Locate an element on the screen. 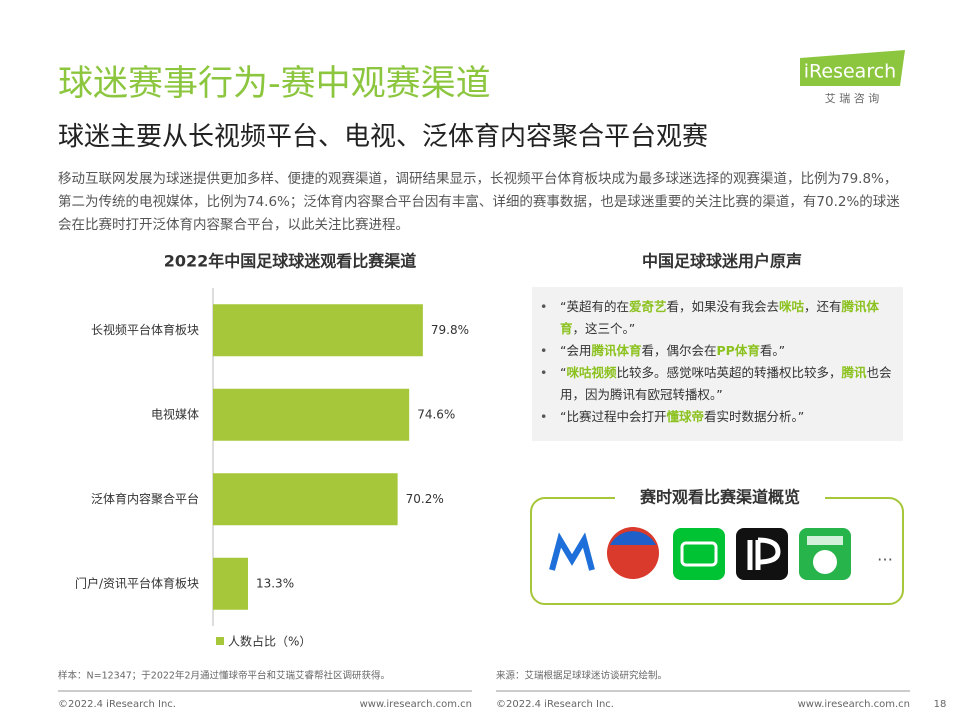 Image resolution: width=960 pixels, height=720 pixels. logo-shape is located at coordinates (852, 68).